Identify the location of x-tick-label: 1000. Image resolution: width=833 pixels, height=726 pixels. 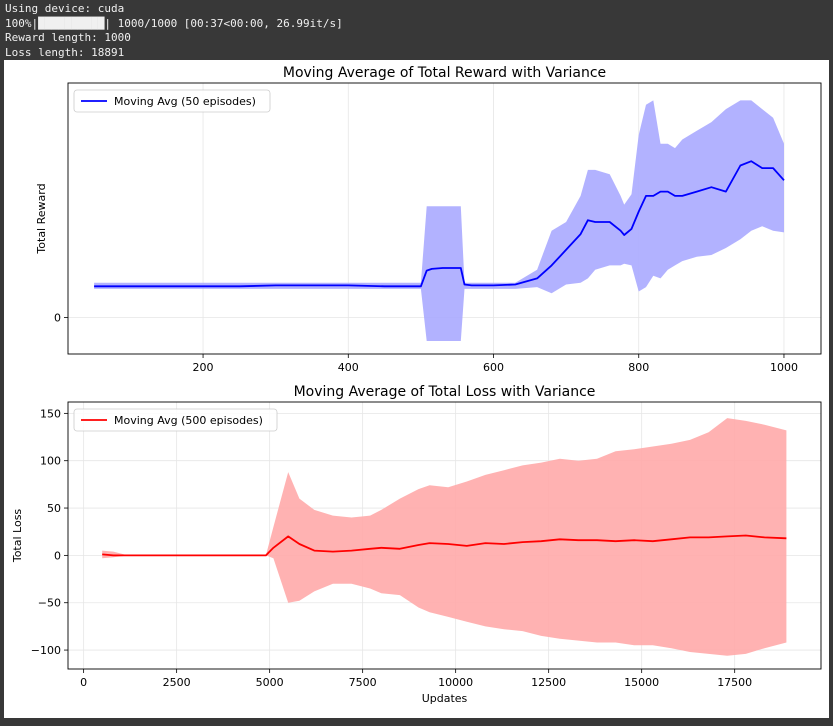
(784, 367).